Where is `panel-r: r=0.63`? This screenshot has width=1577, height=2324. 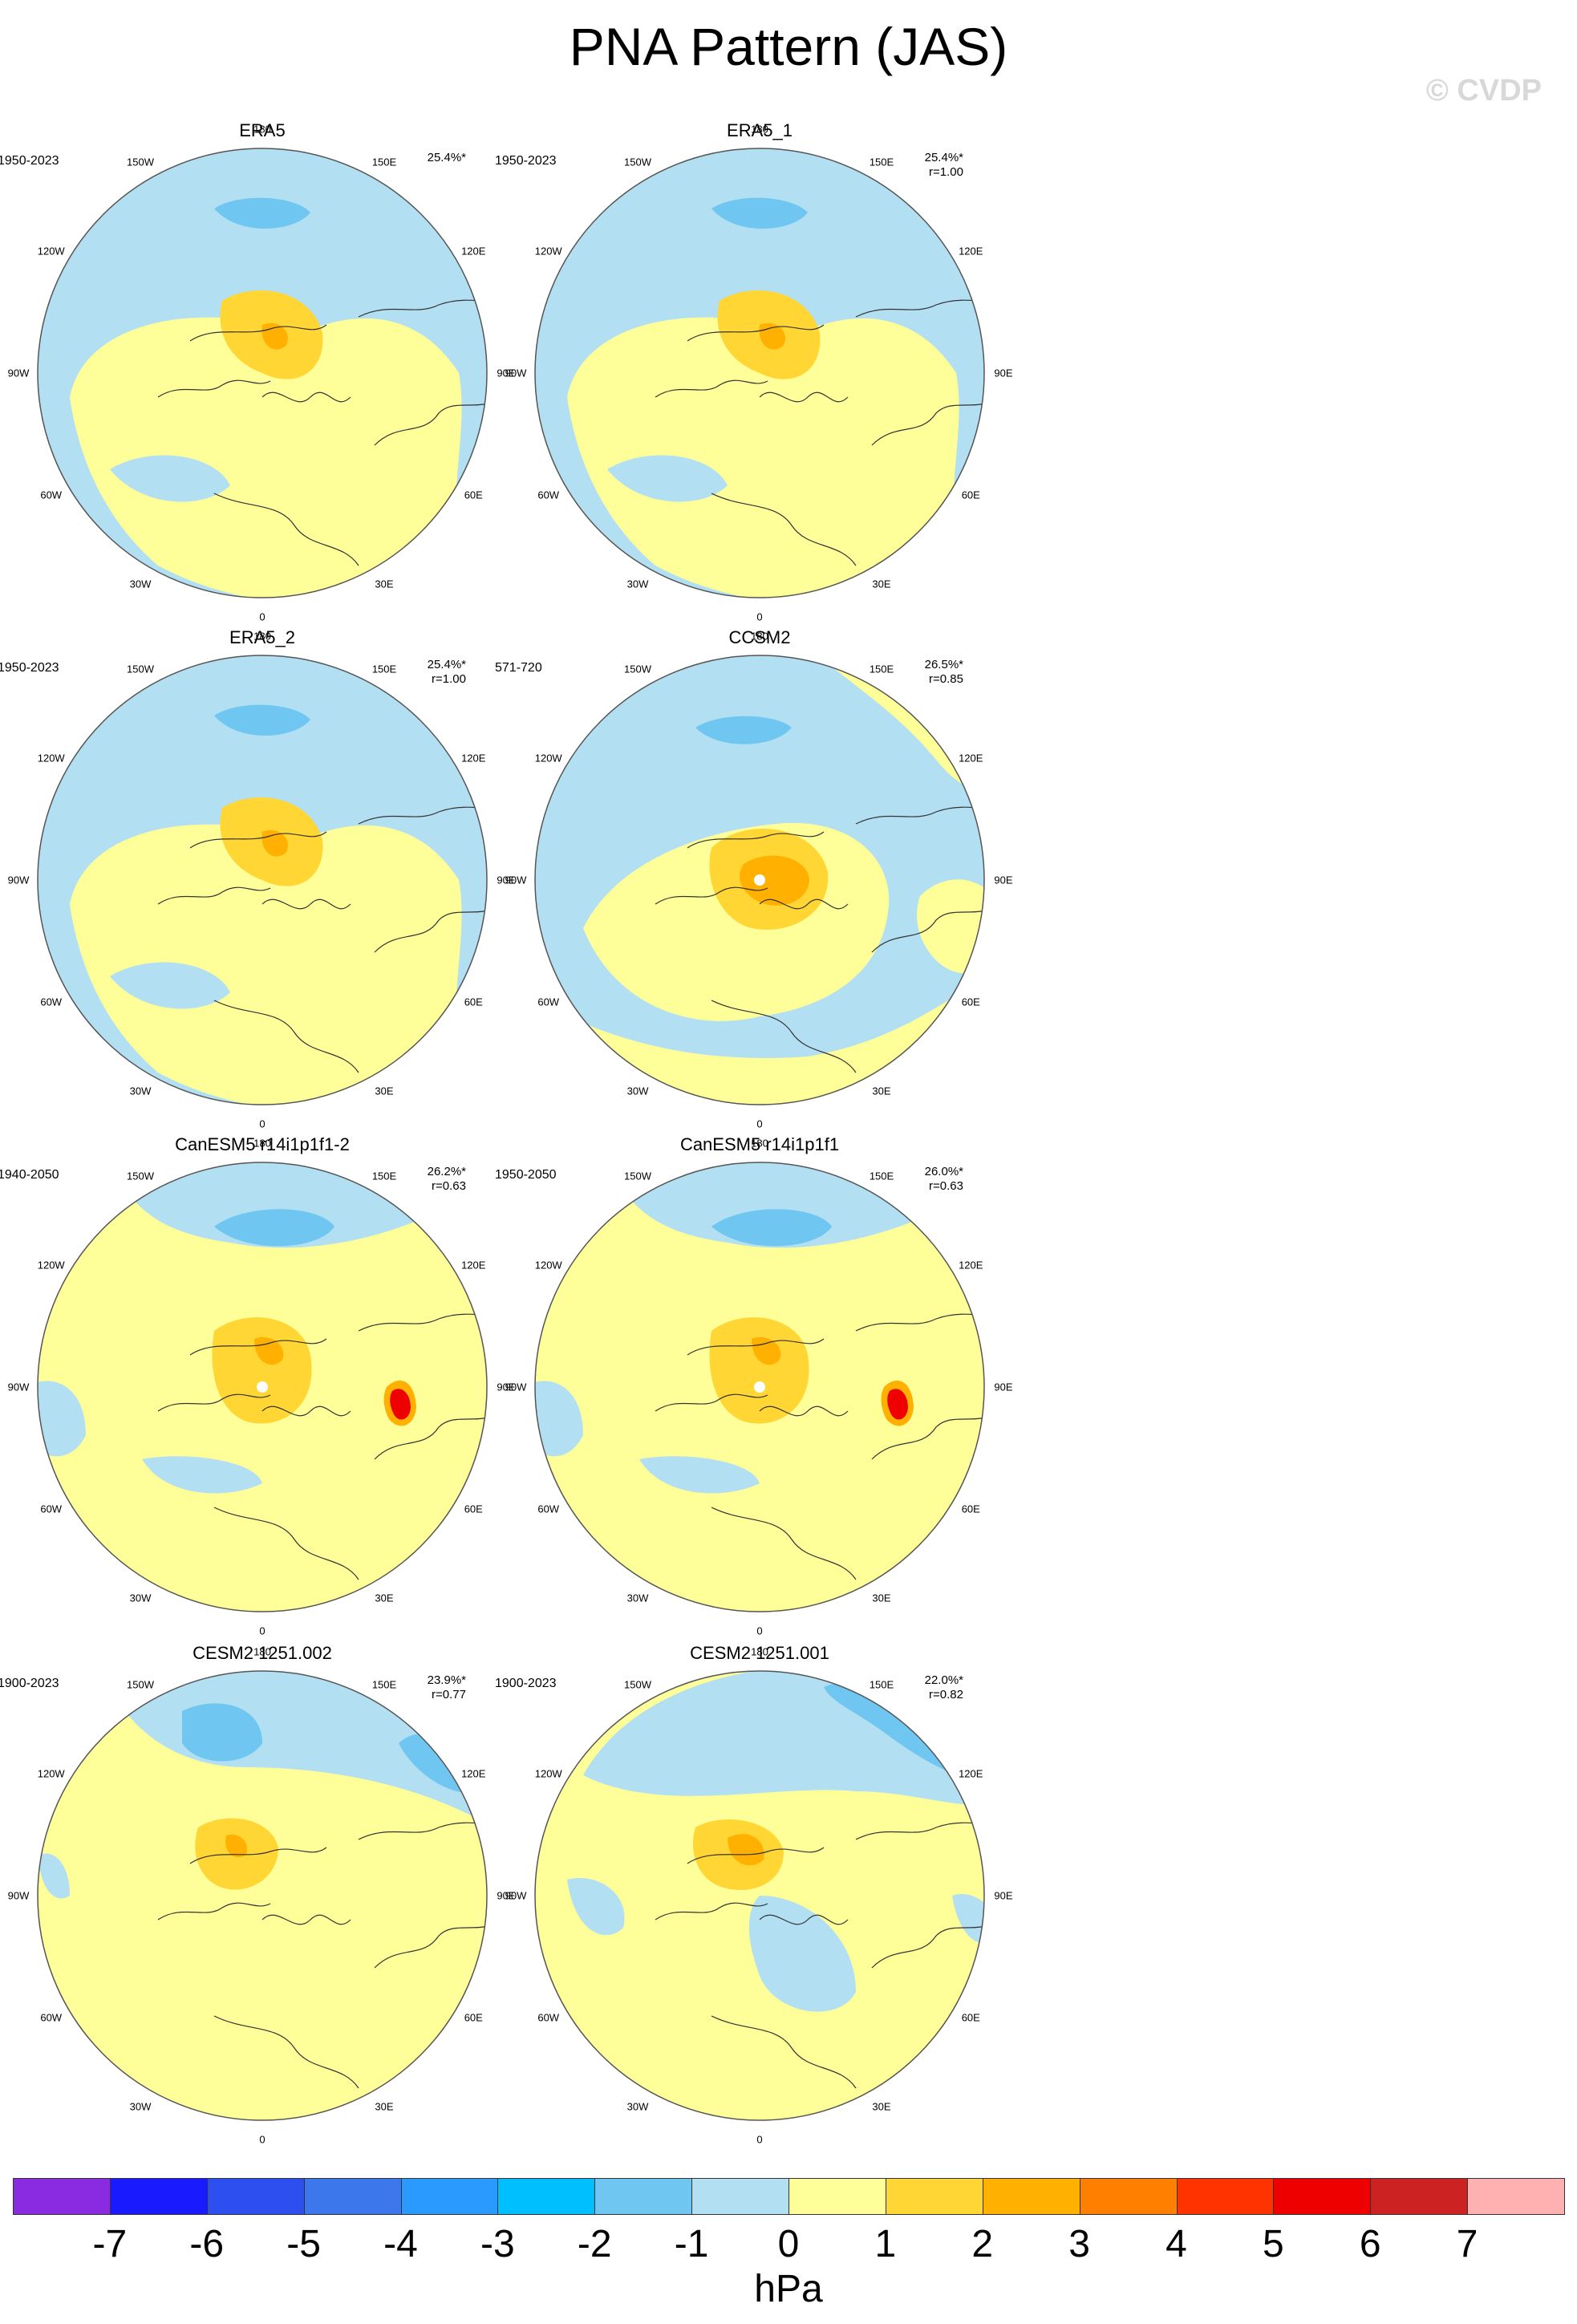 panel-r: r=0.63 is located at coordinates (946, 1186).